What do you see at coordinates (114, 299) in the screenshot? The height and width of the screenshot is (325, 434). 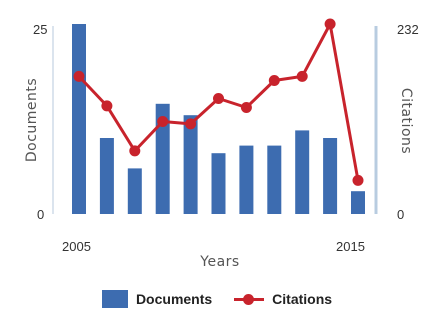 I see `documents-swatch` at bounding box center [114, 299].